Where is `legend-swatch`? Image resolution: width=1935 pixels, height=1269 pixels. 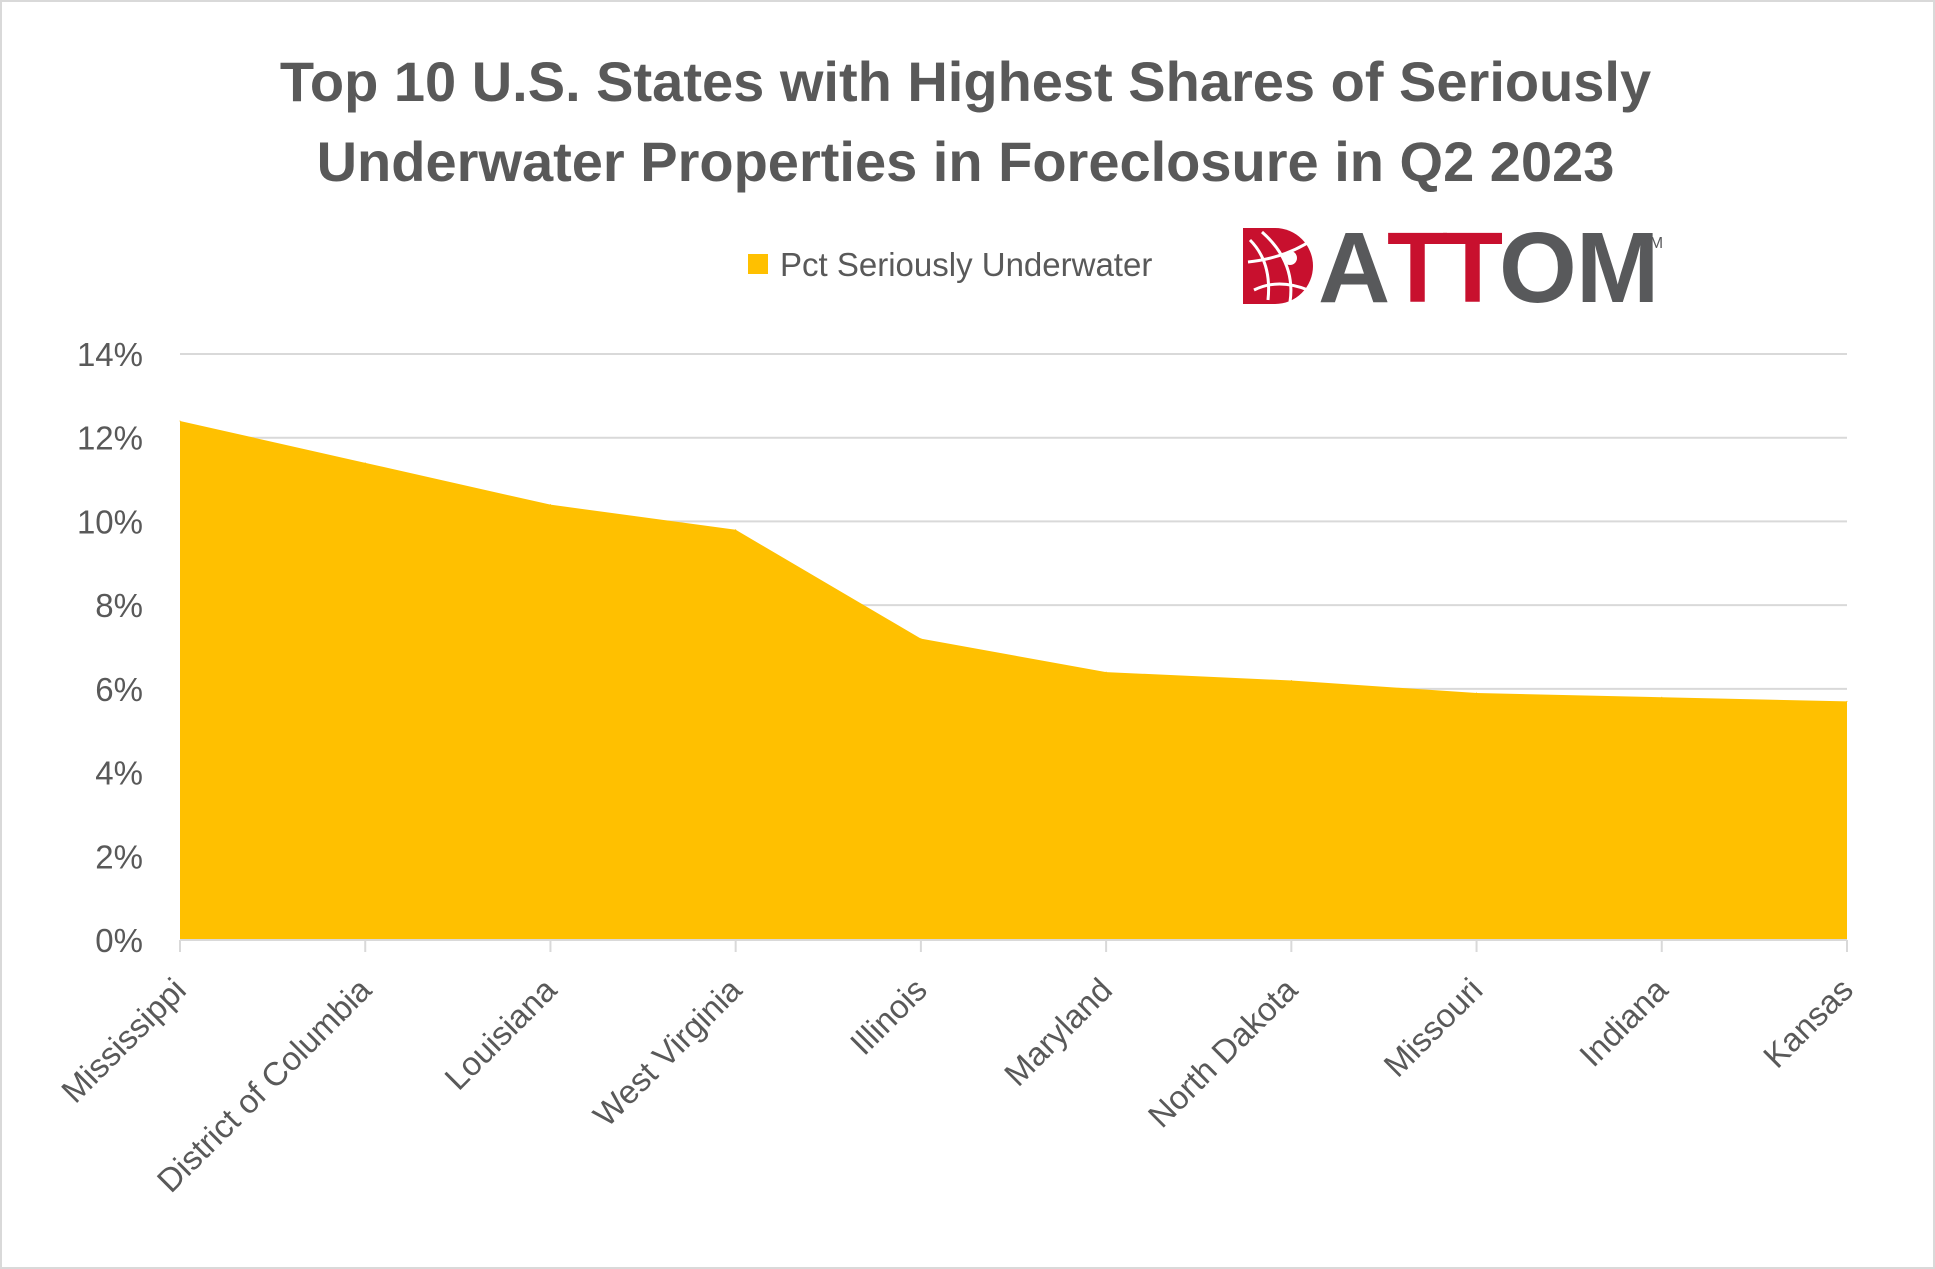
legend-swatch is located at coordinates (758, 264).